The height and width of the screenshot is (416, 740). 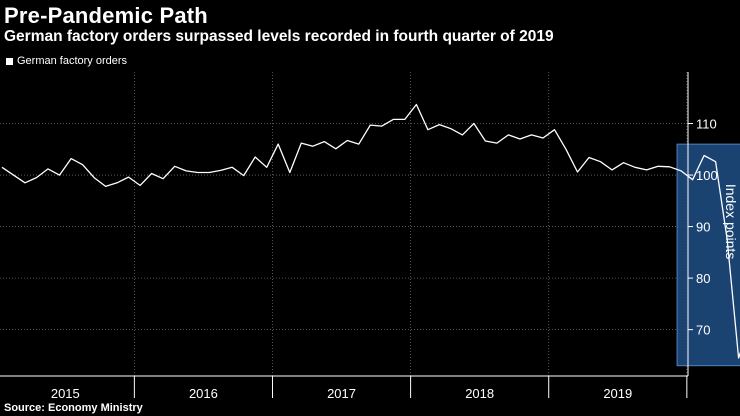 What do you see at coordinates (72, 61) in the screenshot?
I see `legend-label: German factory orders` at bounding box center [72, 61].